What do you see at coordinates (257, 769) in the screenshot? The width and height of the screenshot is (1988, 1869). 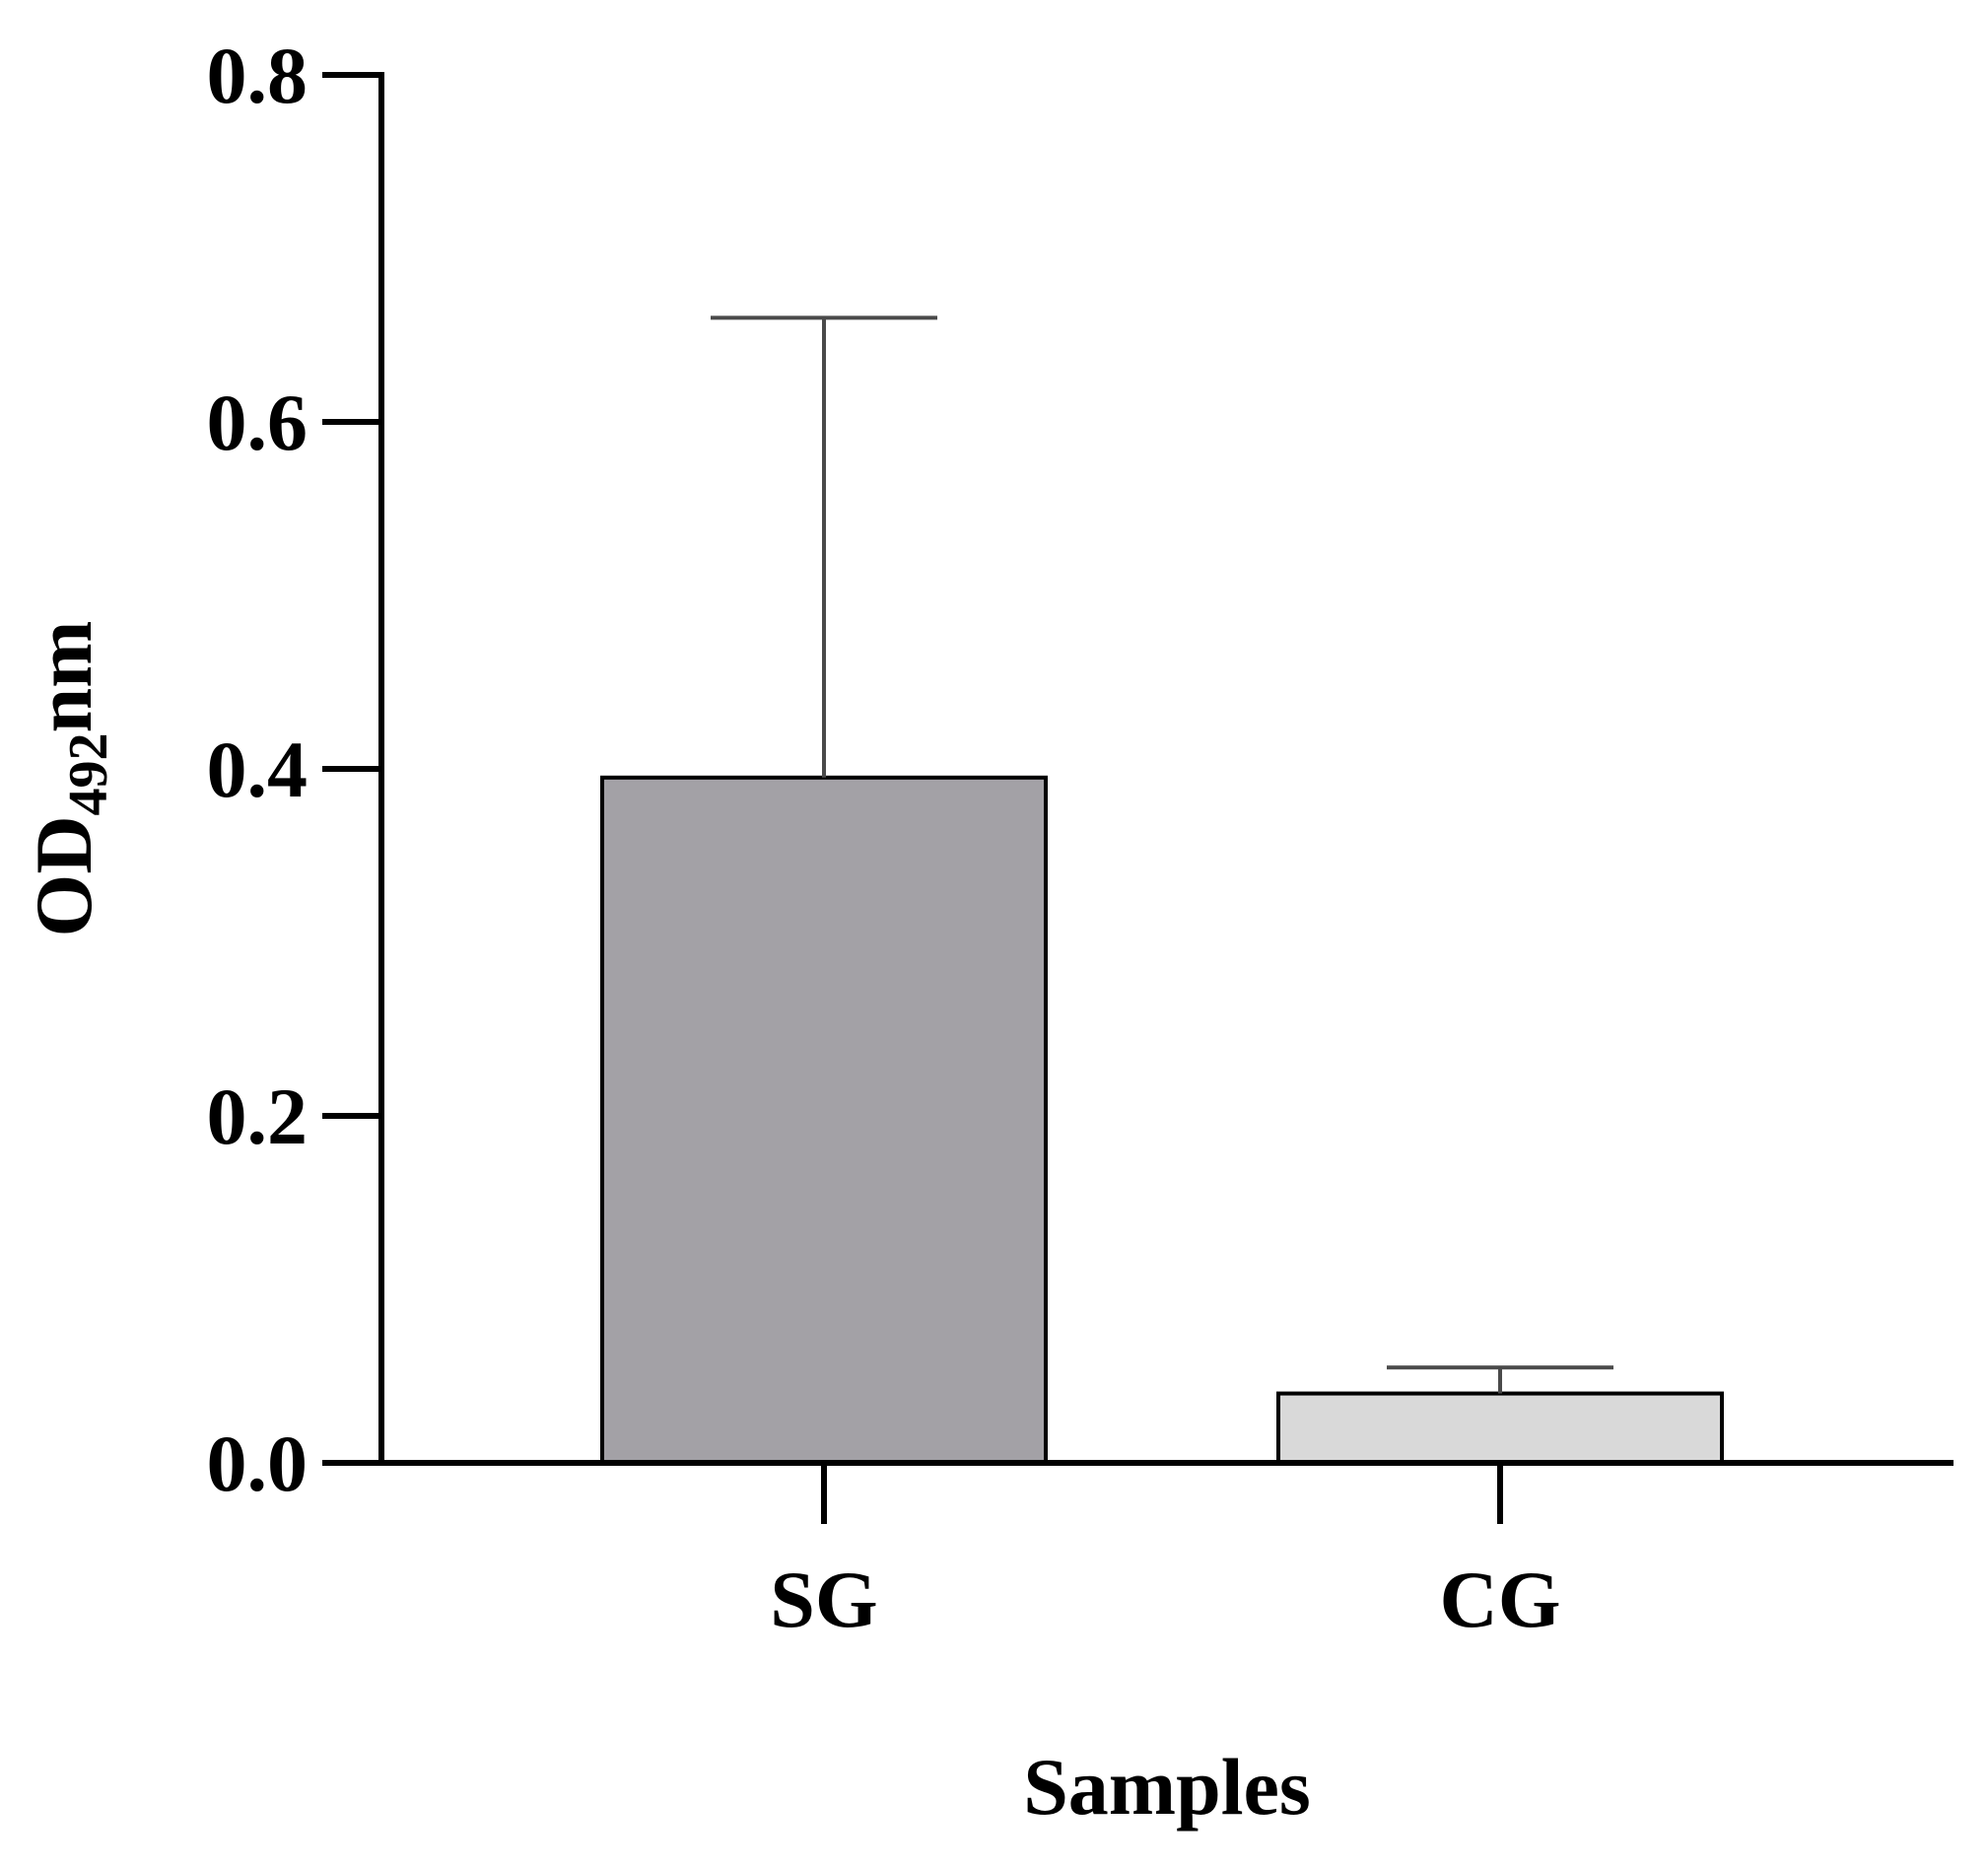 I see `y-tick-label: 0.4` at bounding box center [257, 769].